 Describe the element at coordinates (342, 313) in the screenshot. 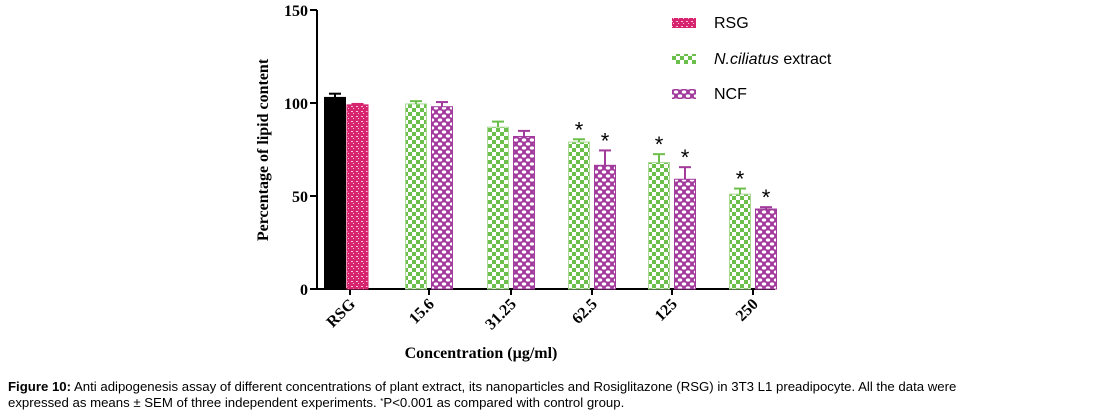

I see `x-tick-label: RSG` at that location.